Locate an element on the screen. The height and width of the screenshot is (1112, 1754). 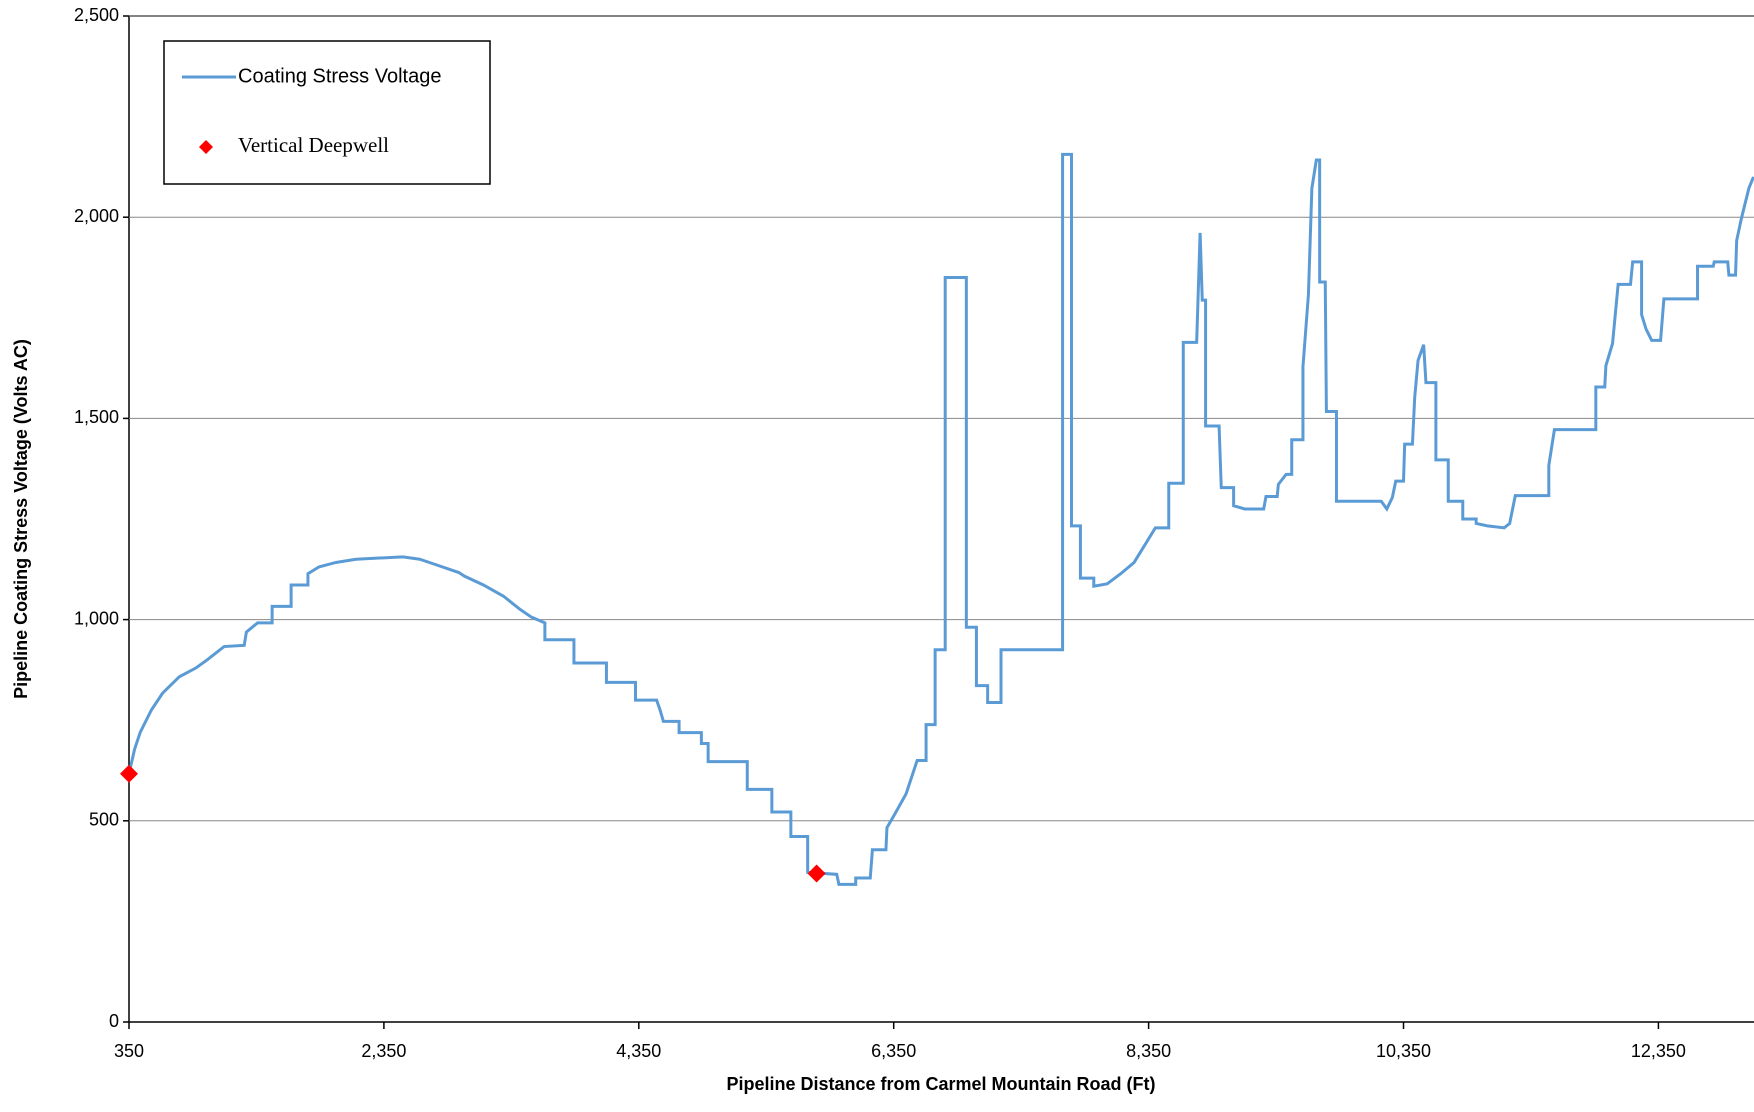
y-tick-label: 500 is located at coordinates (104, 820).